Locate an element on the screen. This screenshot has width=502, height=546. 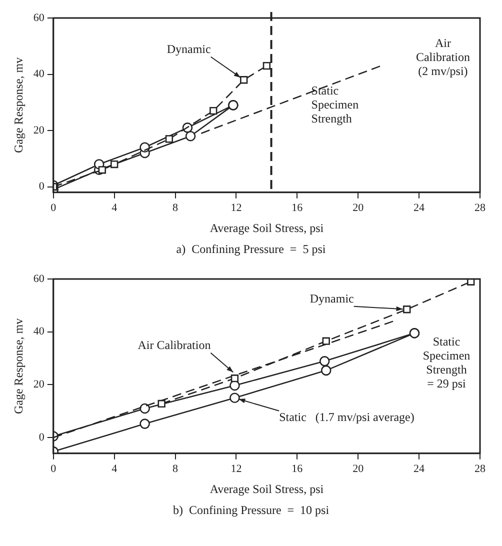
annotation: Air Calibration (2 mv/psi) is located at coordinates (443, 57).